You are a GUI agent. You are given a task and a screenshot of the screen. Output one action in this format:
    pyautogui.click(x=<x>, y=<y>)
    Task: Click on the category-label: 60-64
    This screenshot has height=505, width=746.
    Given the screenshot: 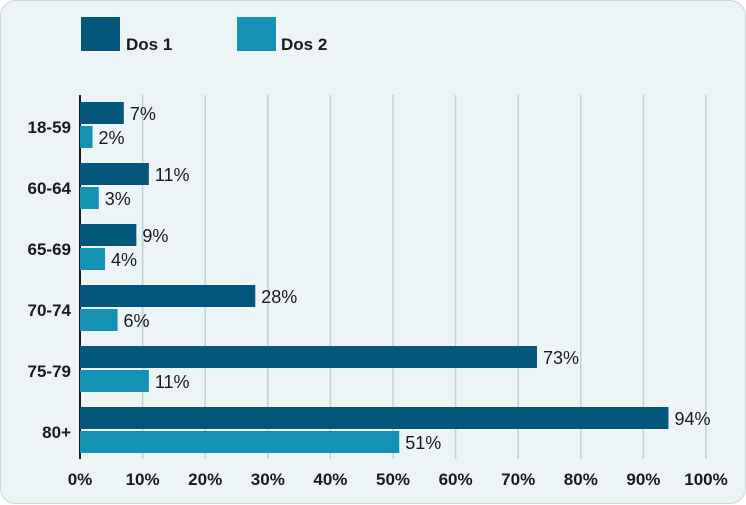 What is the action you would take?
    pyautogui.click(x=50, y=188)
    